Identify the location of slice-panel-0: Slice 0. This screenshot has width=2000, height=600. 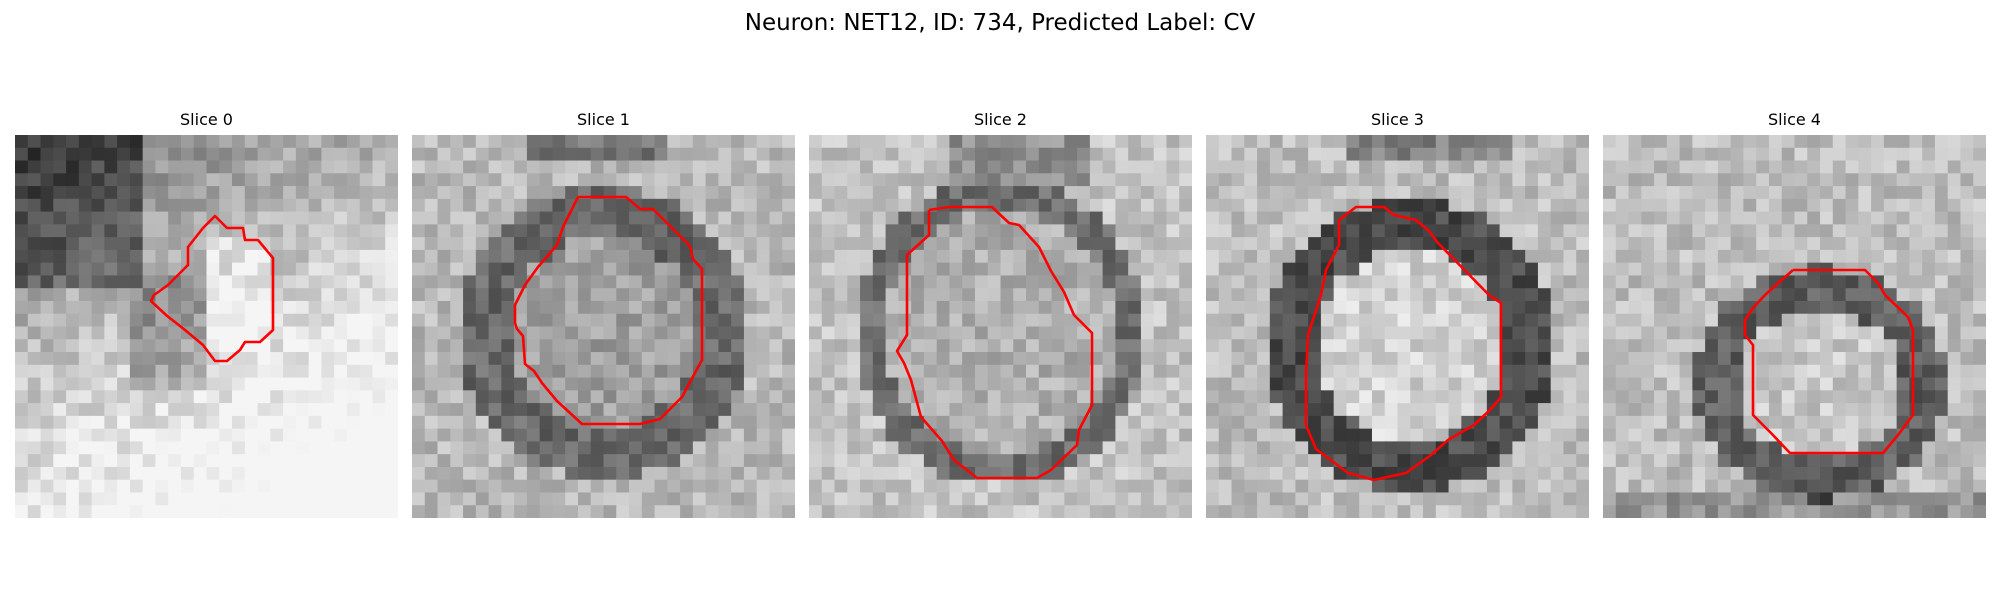
(206, 314).